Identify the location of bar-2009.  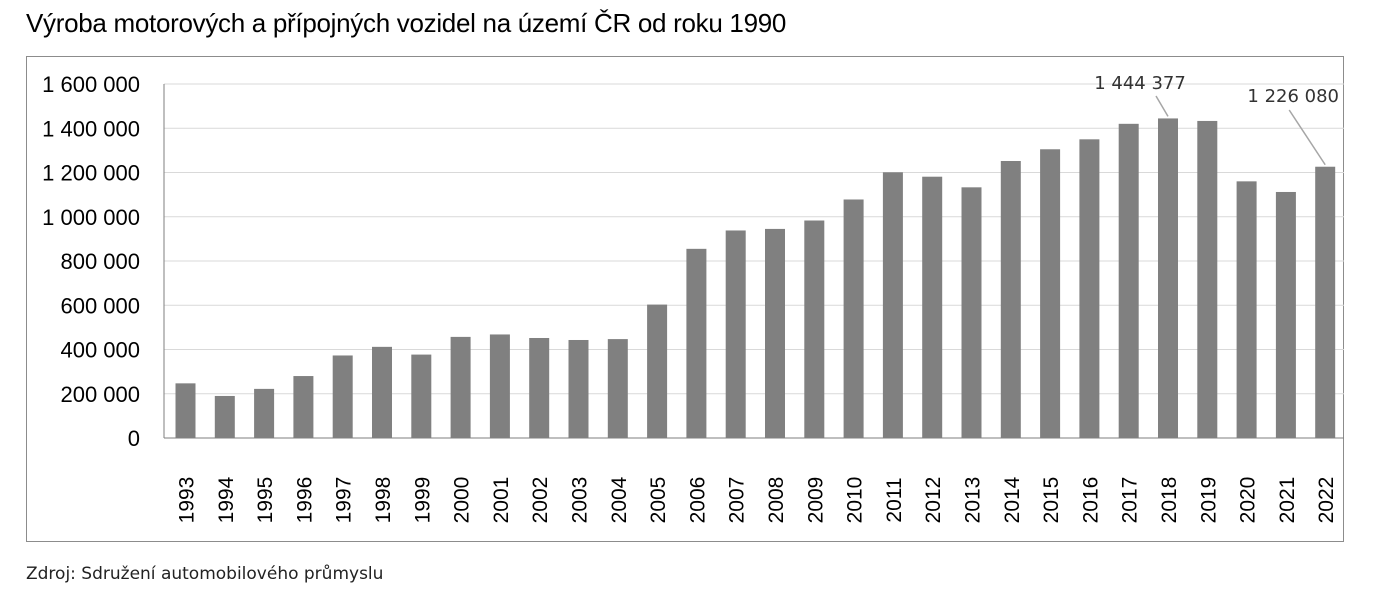
(814, 329).